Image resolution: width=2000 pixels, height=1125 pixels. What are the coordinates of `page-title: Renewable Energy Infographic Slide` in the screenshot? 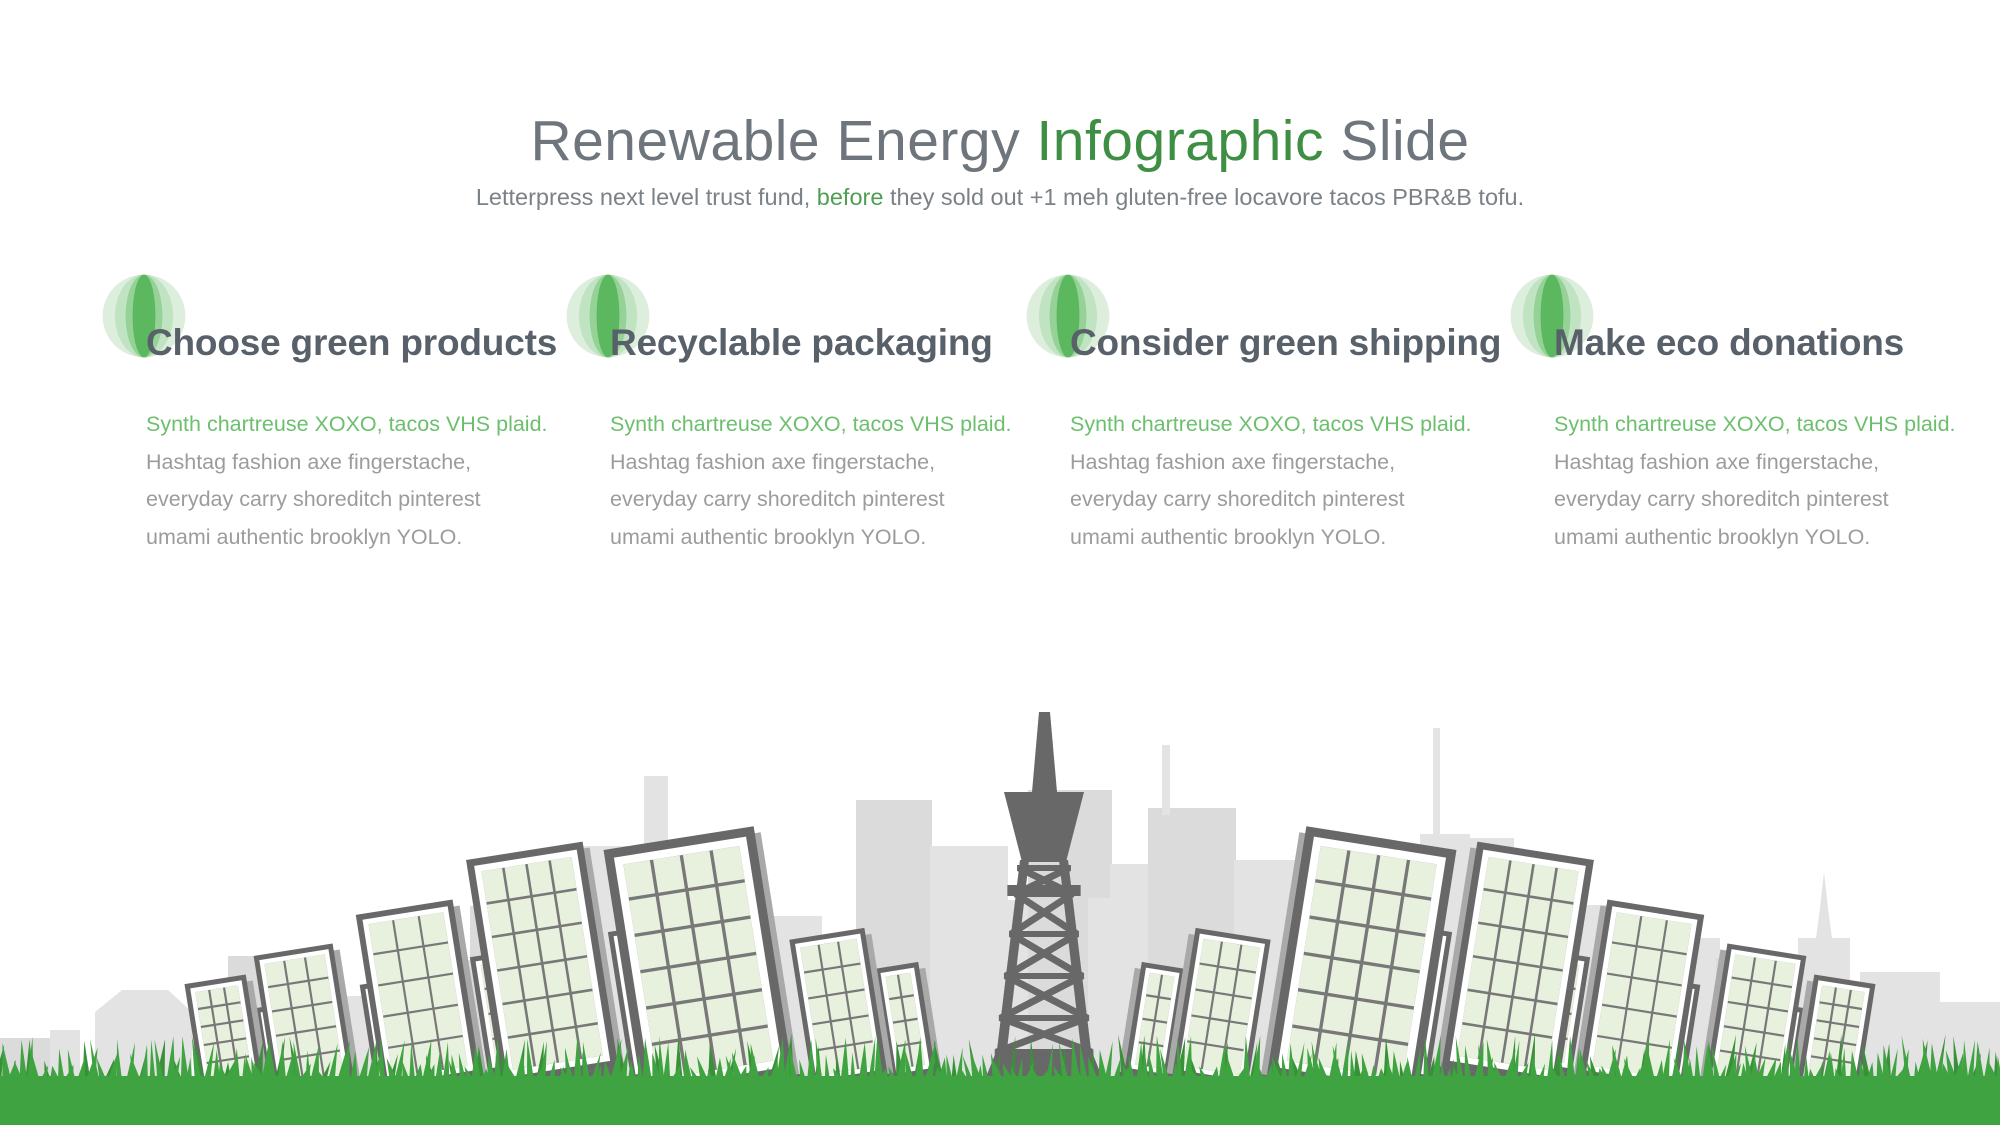 It's located at (1000, 141).